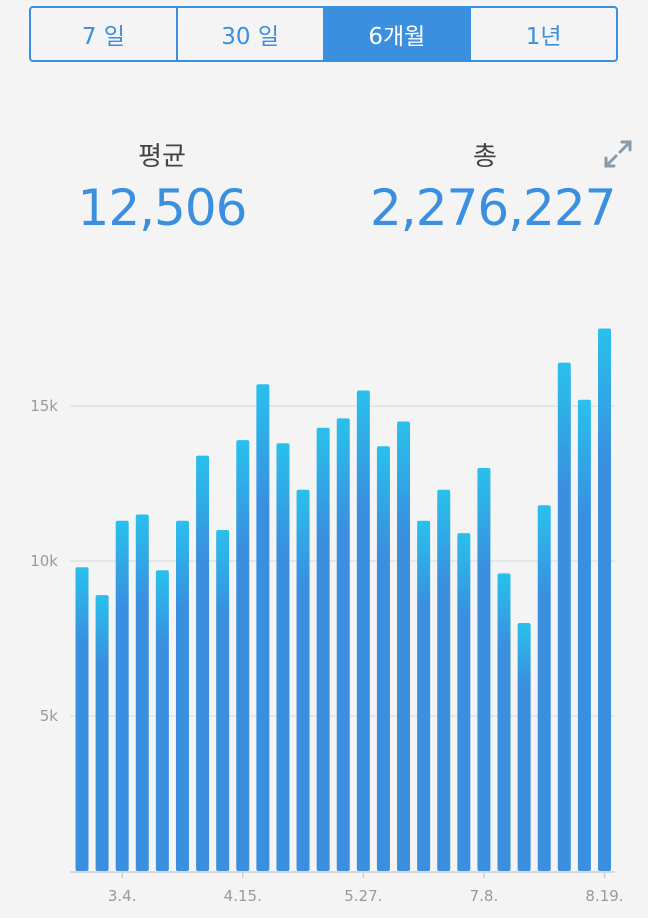 The image size is (648, 918). I want to click on x-tick-label: 3.4., so click(122, 896).